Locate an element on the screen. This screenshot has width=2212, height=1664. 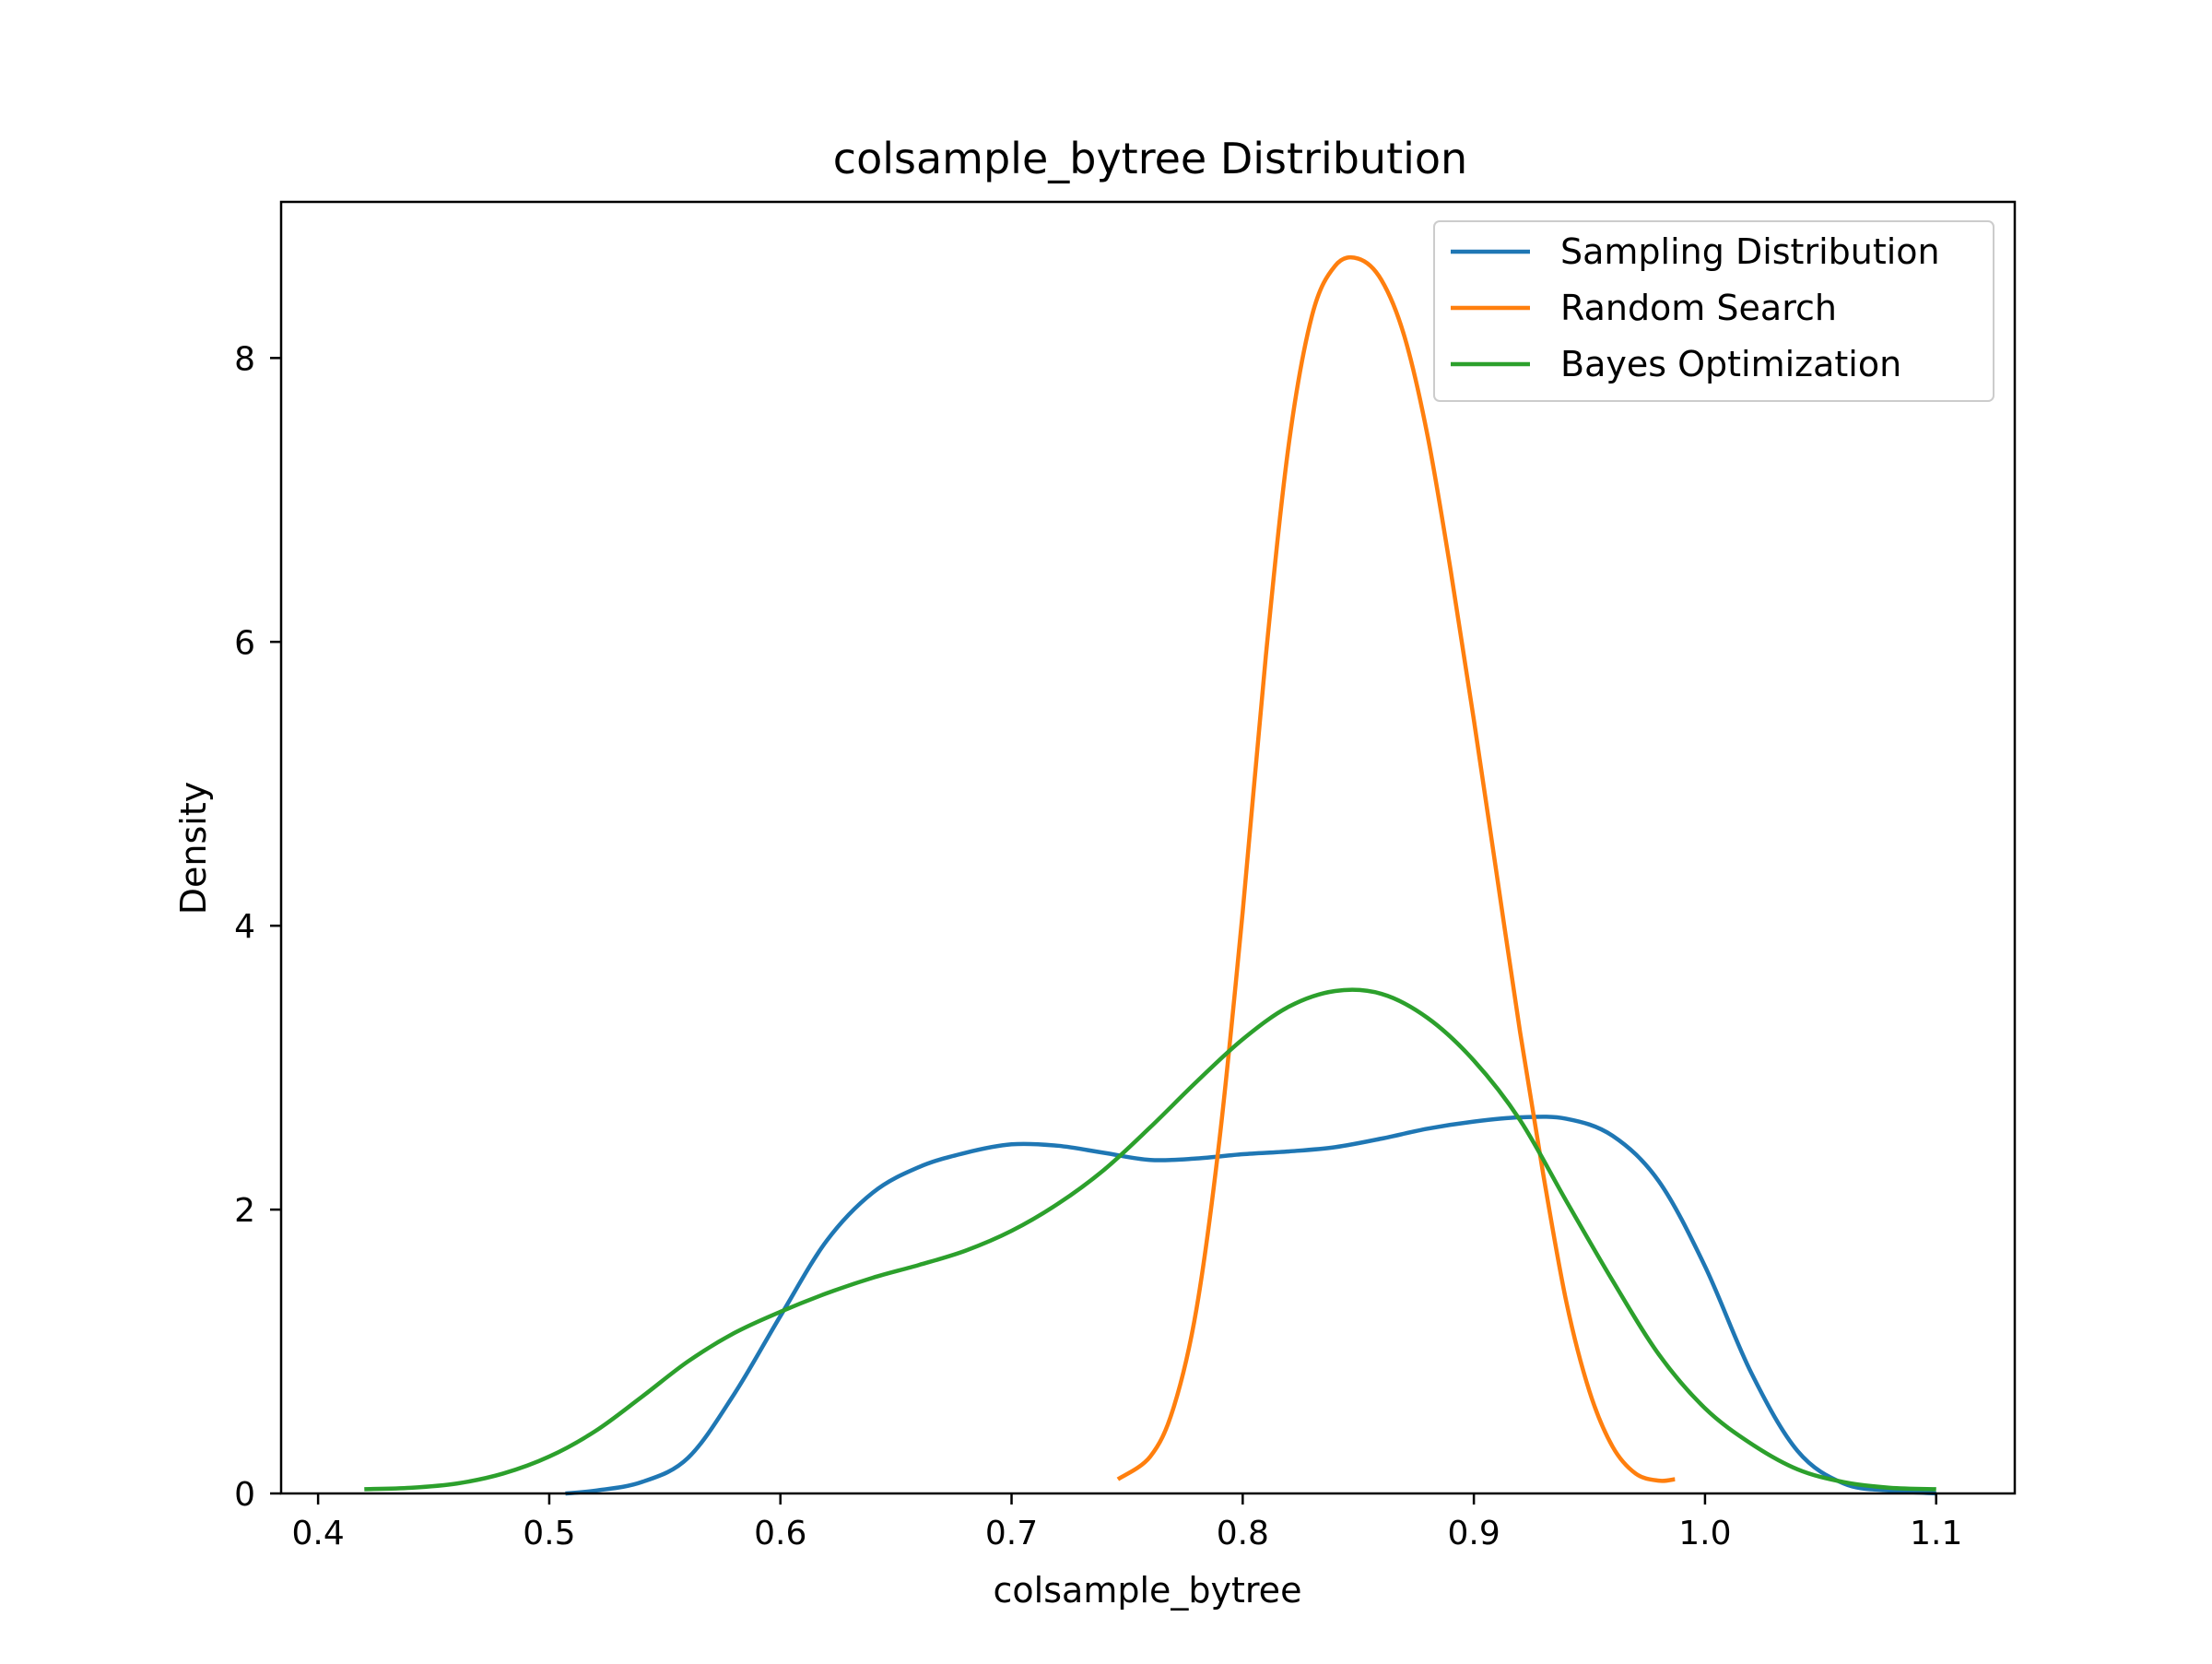
y-axis-label: Density is located at coordinates (193, 848).